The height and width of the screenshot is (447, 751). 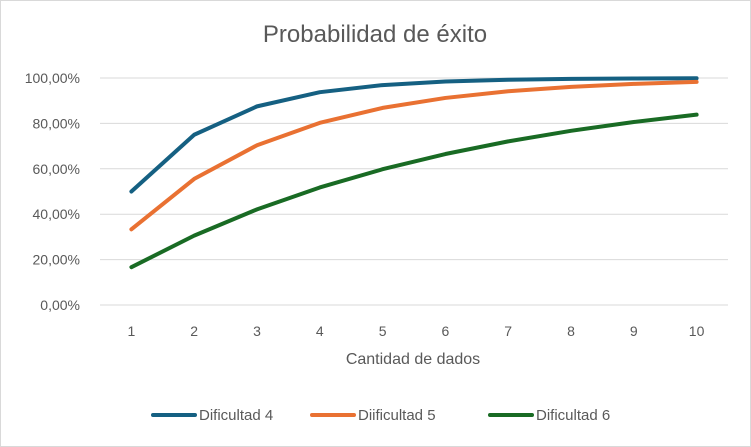 I want to click on x-tick-label: 2, so click(x=194, y=331).